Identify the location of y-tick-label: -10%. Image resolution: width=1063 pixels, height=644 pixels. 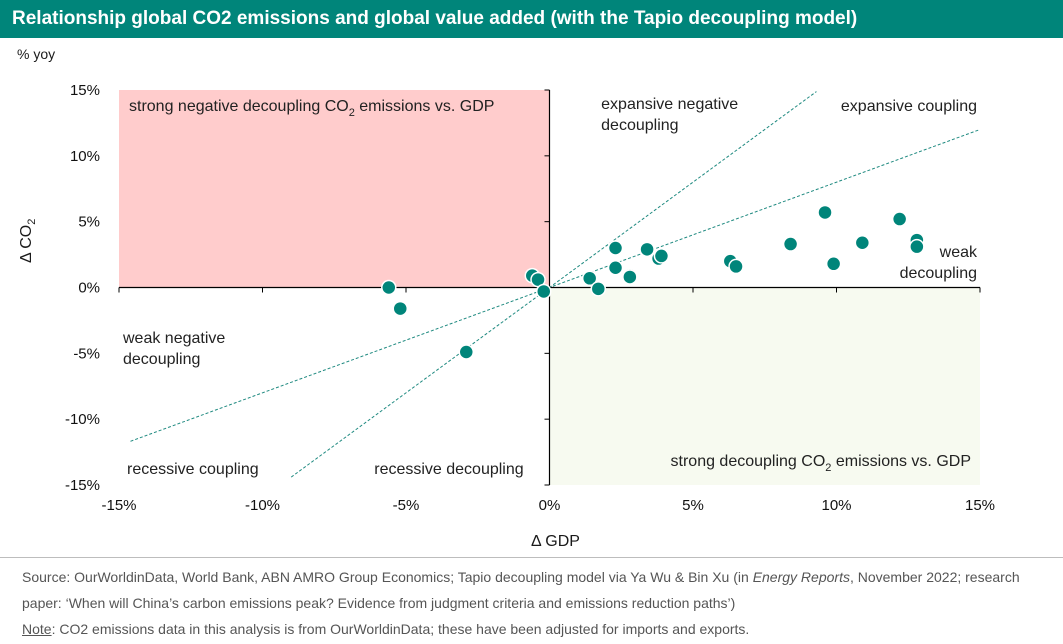
(82, 419).